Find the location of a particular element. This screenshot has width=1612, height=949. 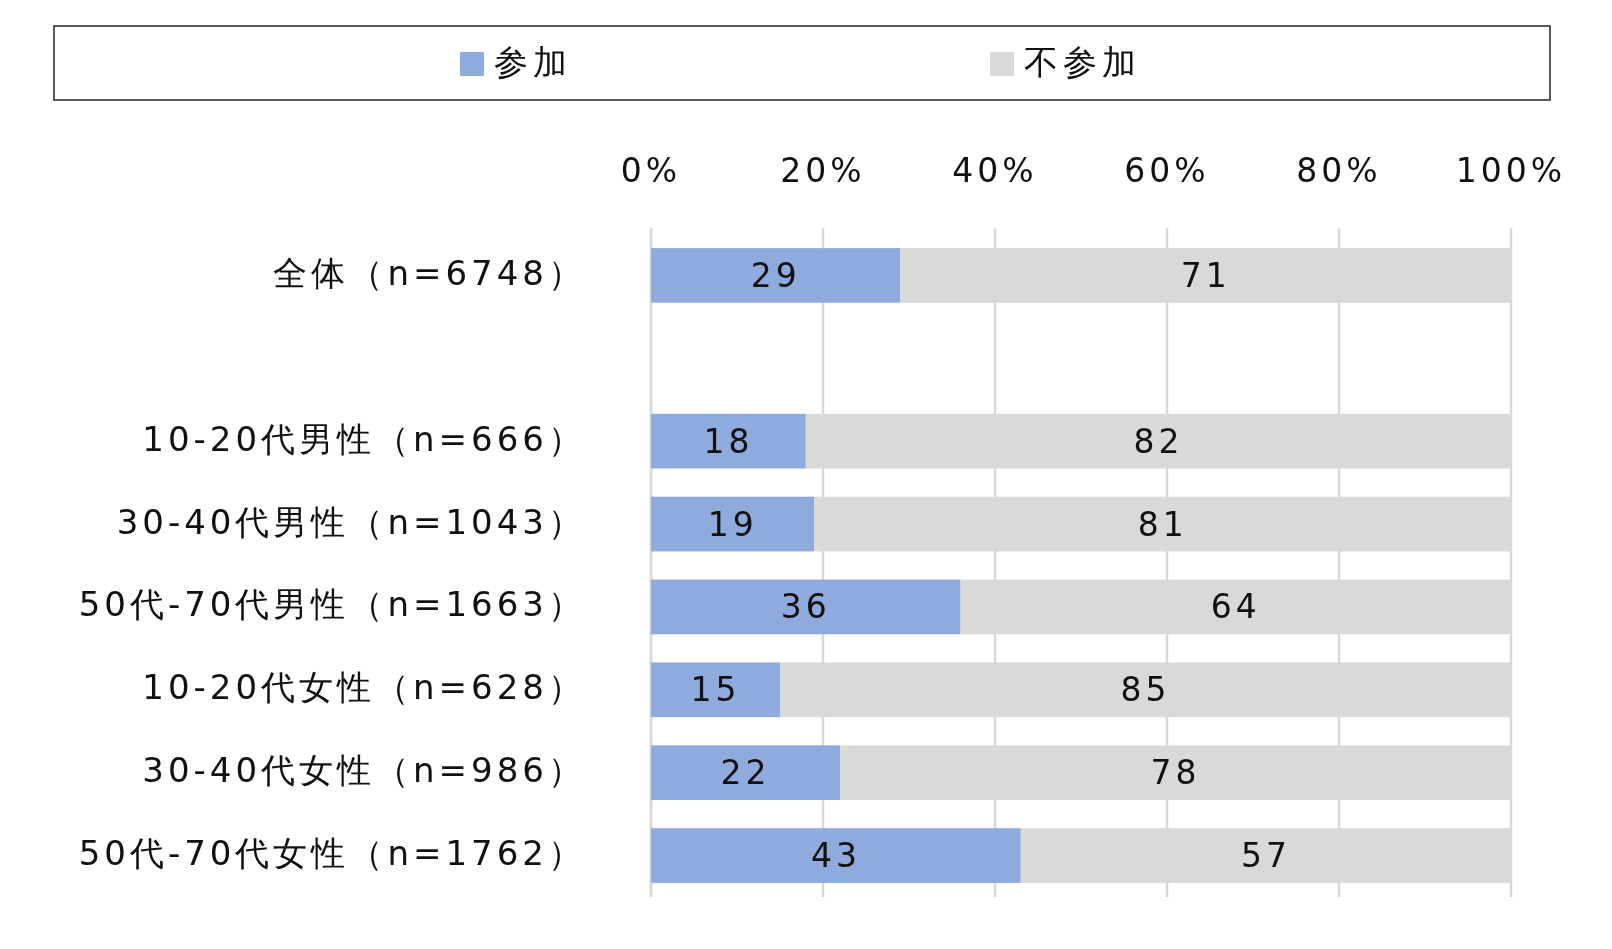

data-label: 19 is located at coordinates (732, 524).